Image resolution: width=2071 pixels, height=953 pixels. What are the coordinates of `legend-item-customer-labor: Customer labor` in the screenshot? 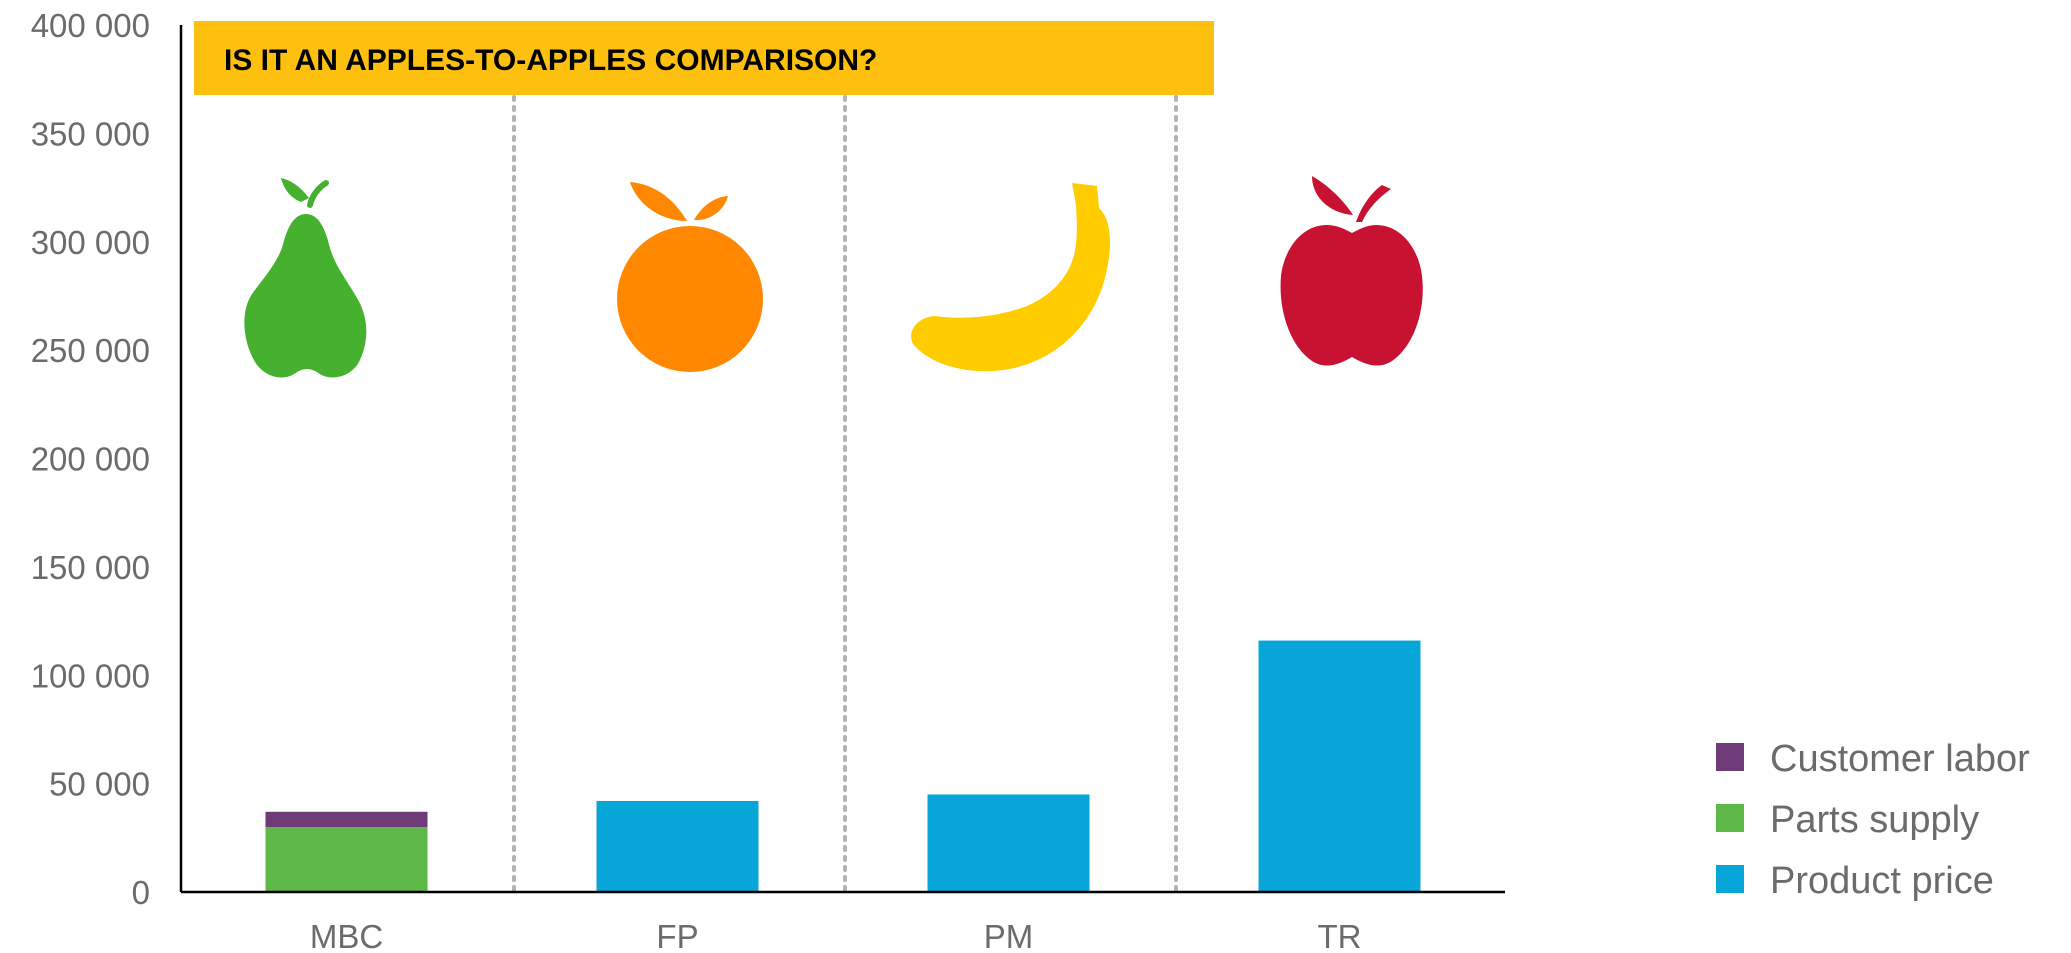 It's located at (1873, 759).